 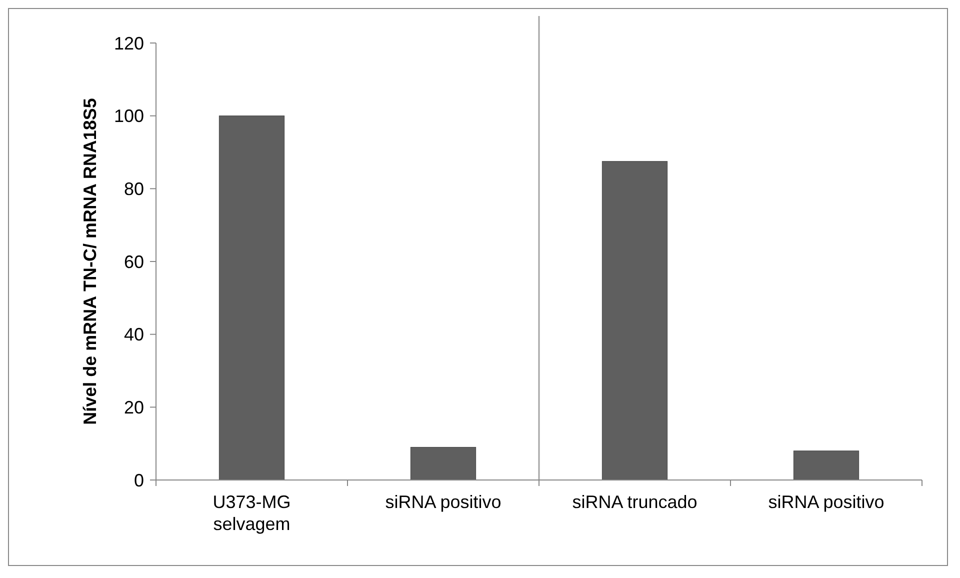 What do you see at coordinates (90, 261) in the screenshot?
I see `y-axis-title: Nível de mRNA TN-C/ mRNA RNA18S5` at bounding box center [90, 261].